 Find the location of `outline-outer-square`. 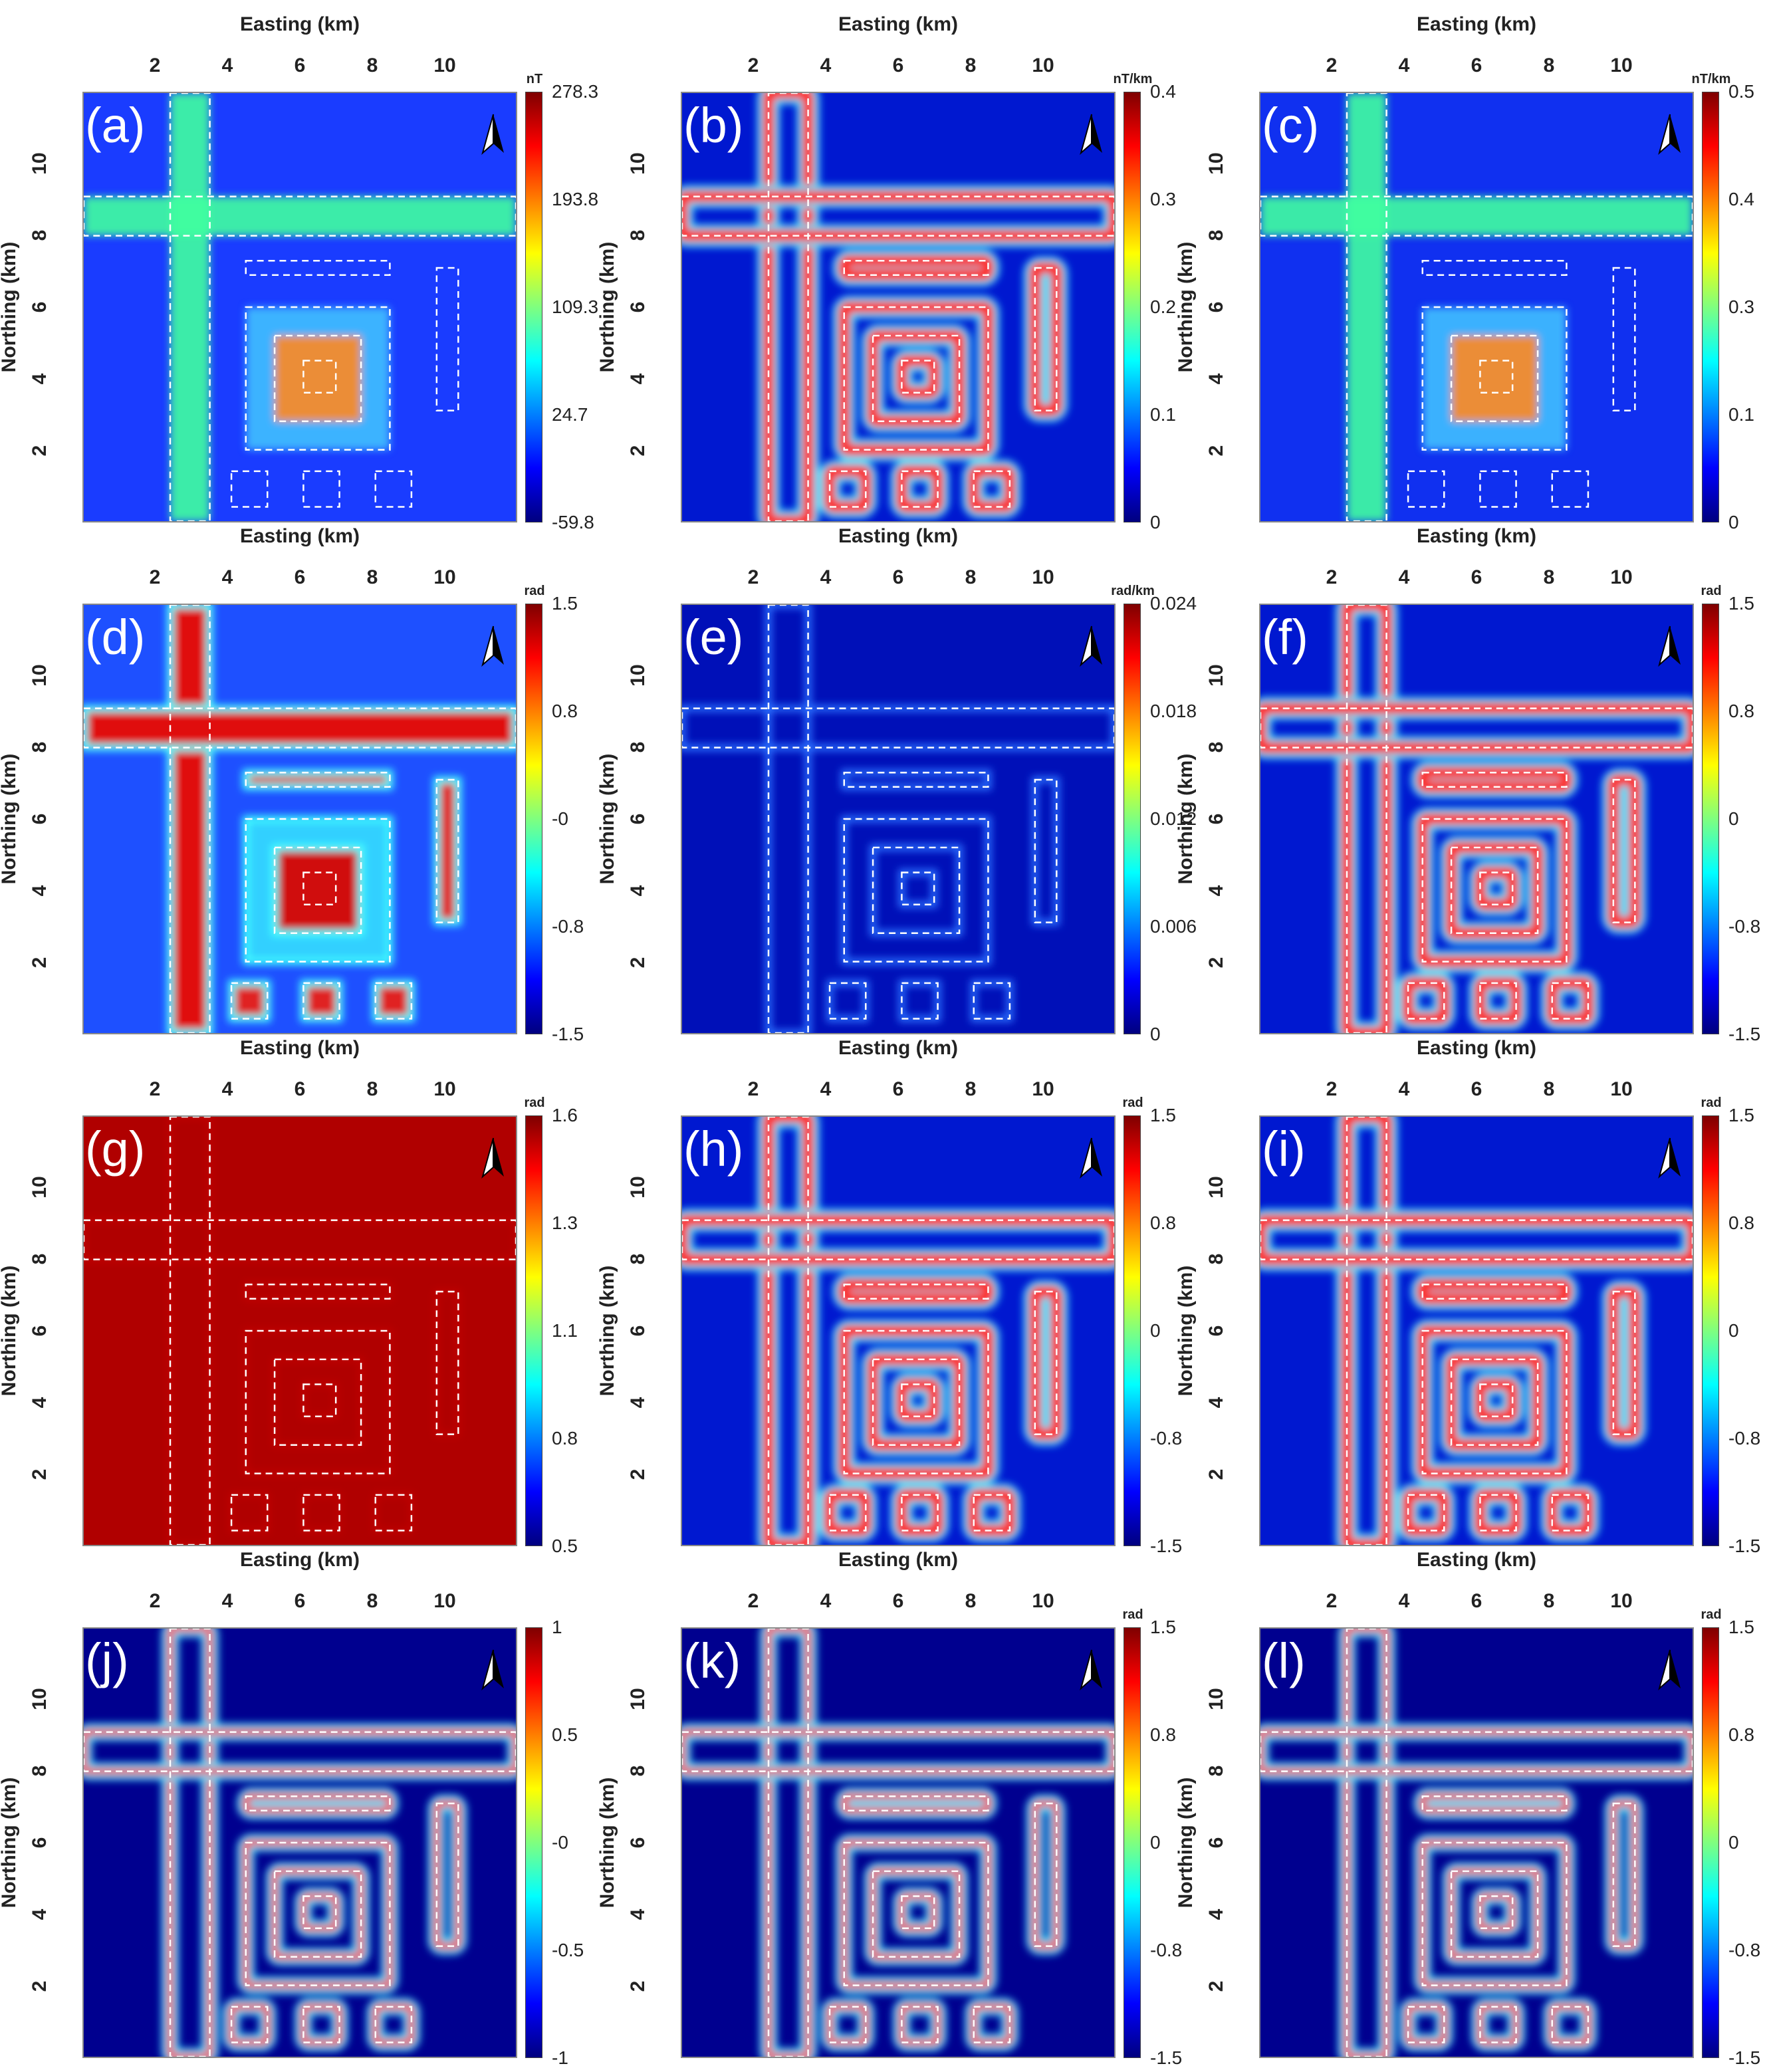

outline-outer-square is located at coordinates (1494, 1401).